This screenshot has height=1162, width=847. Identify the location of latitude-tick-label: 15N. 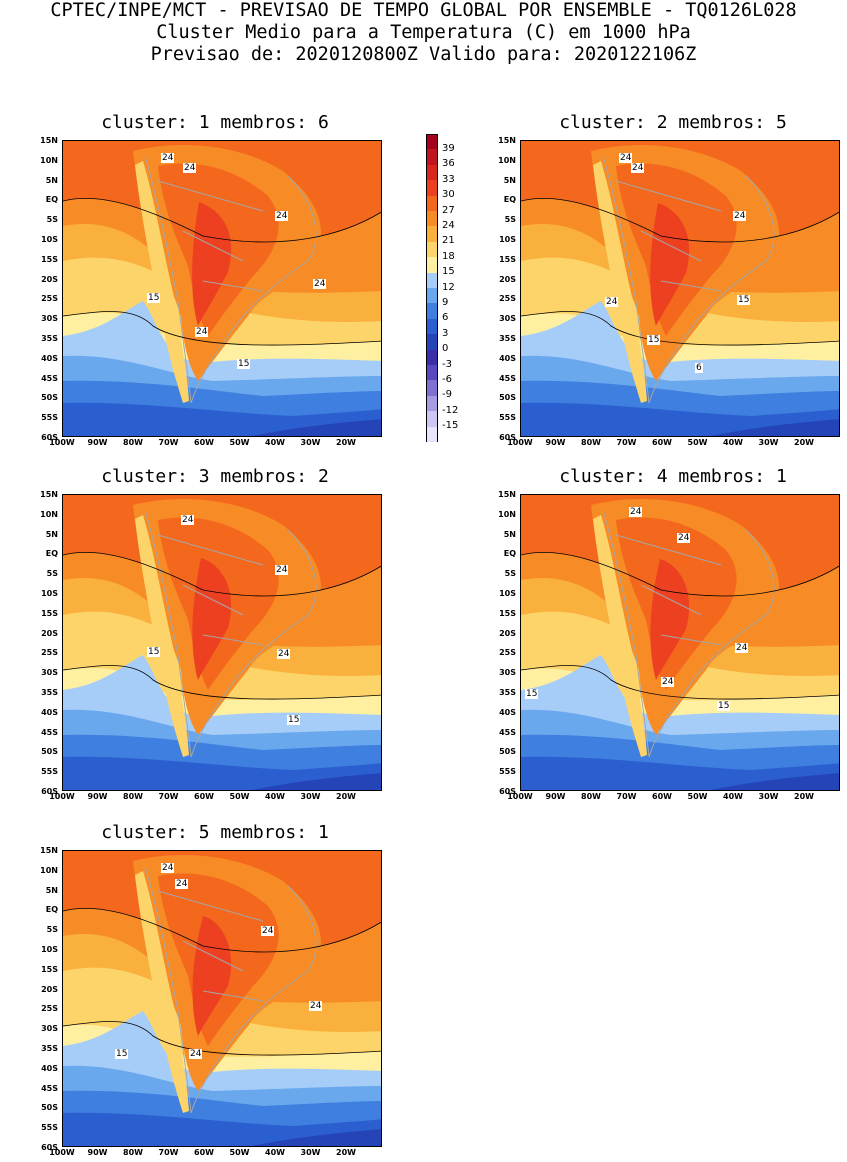
(49, 850).